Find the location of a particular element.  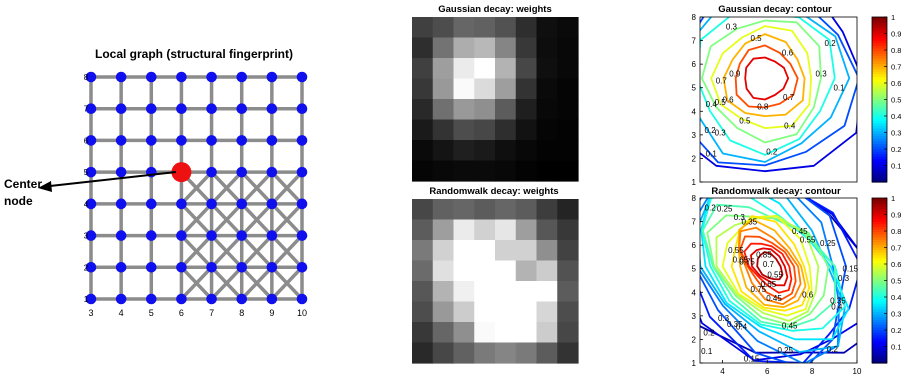

y-tick-label: 2 is located at coordinates (694, 339).